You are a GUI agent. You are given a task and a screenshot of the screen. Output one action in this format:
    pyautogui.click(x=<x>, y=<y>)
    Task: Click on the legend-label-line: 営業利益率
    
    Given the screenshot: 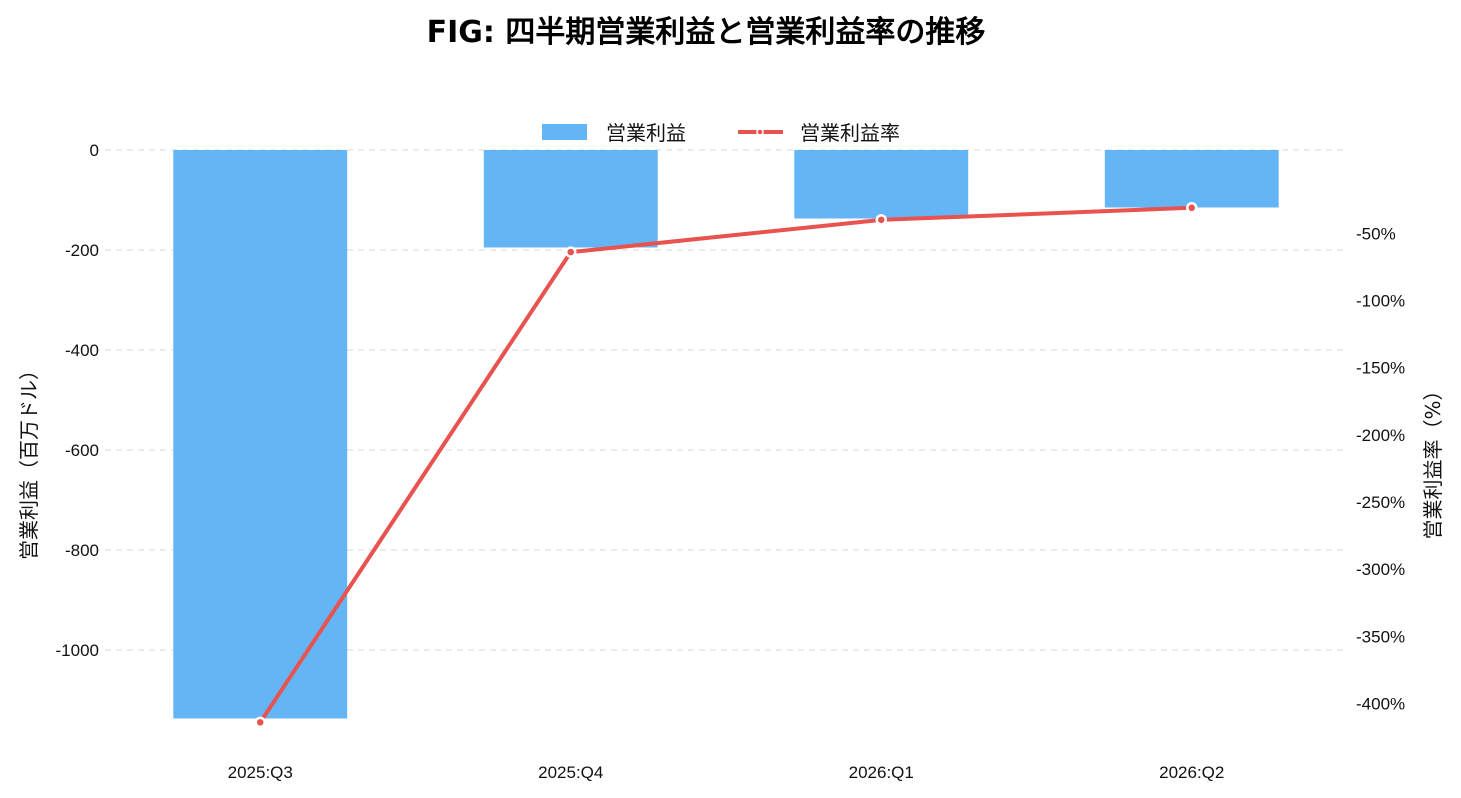 What is the action you would take?
    pyautogui.click(x=850, y=133)
    